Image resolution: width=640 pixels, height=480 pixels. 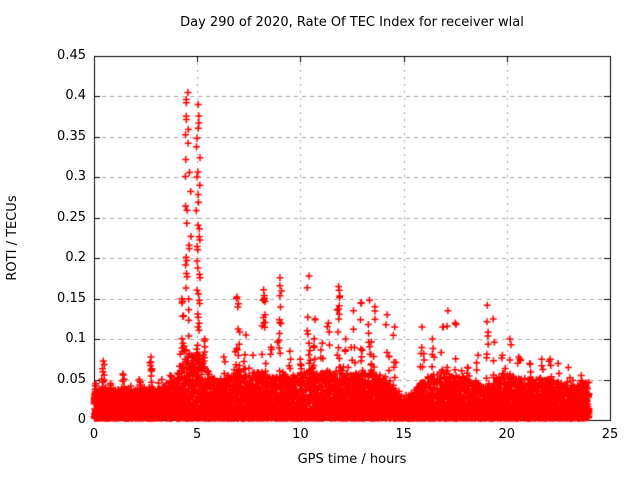 I want to click on y-tick-label: 0.05, so click(x=71, y=379).